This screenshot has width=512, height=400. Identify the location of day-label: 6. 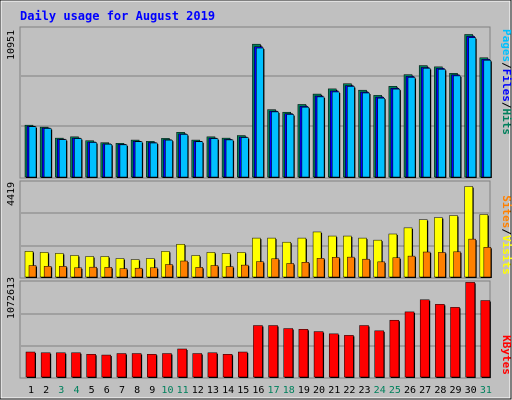
(107, 390).